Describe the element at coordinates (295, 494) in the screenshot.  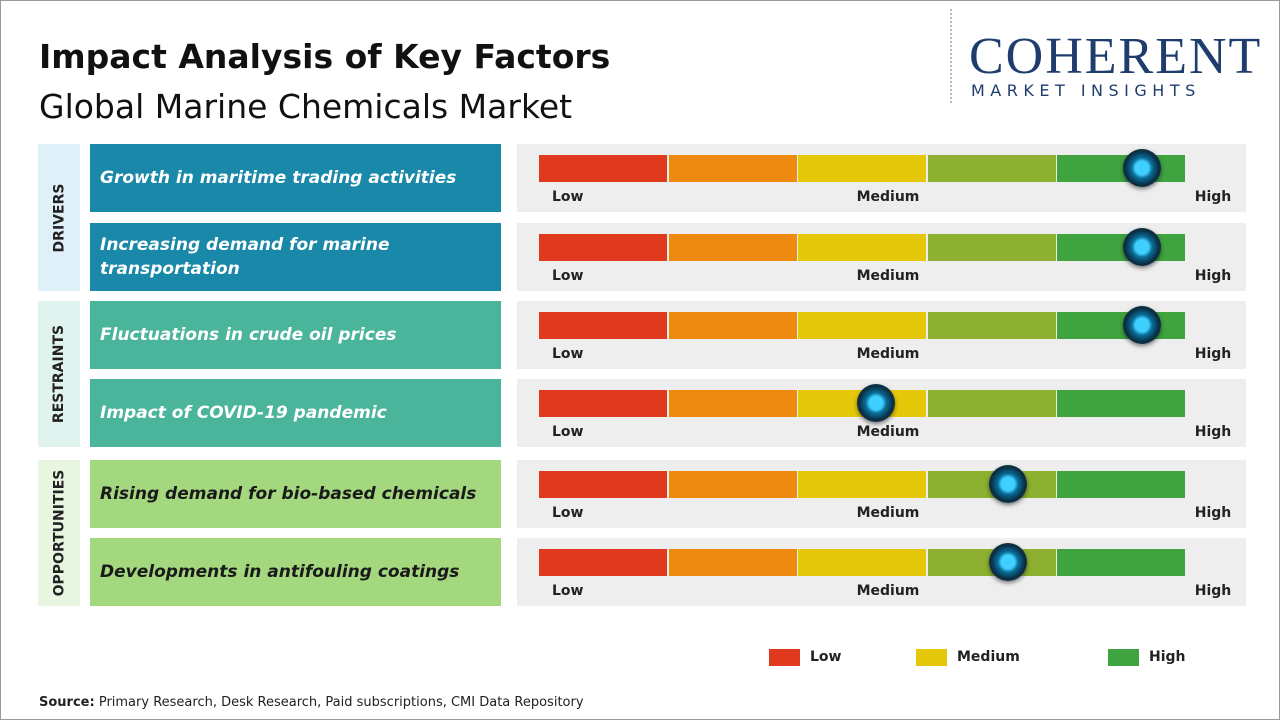
I see `factor-label: Rising demand for bio-based chemicals` at that location.